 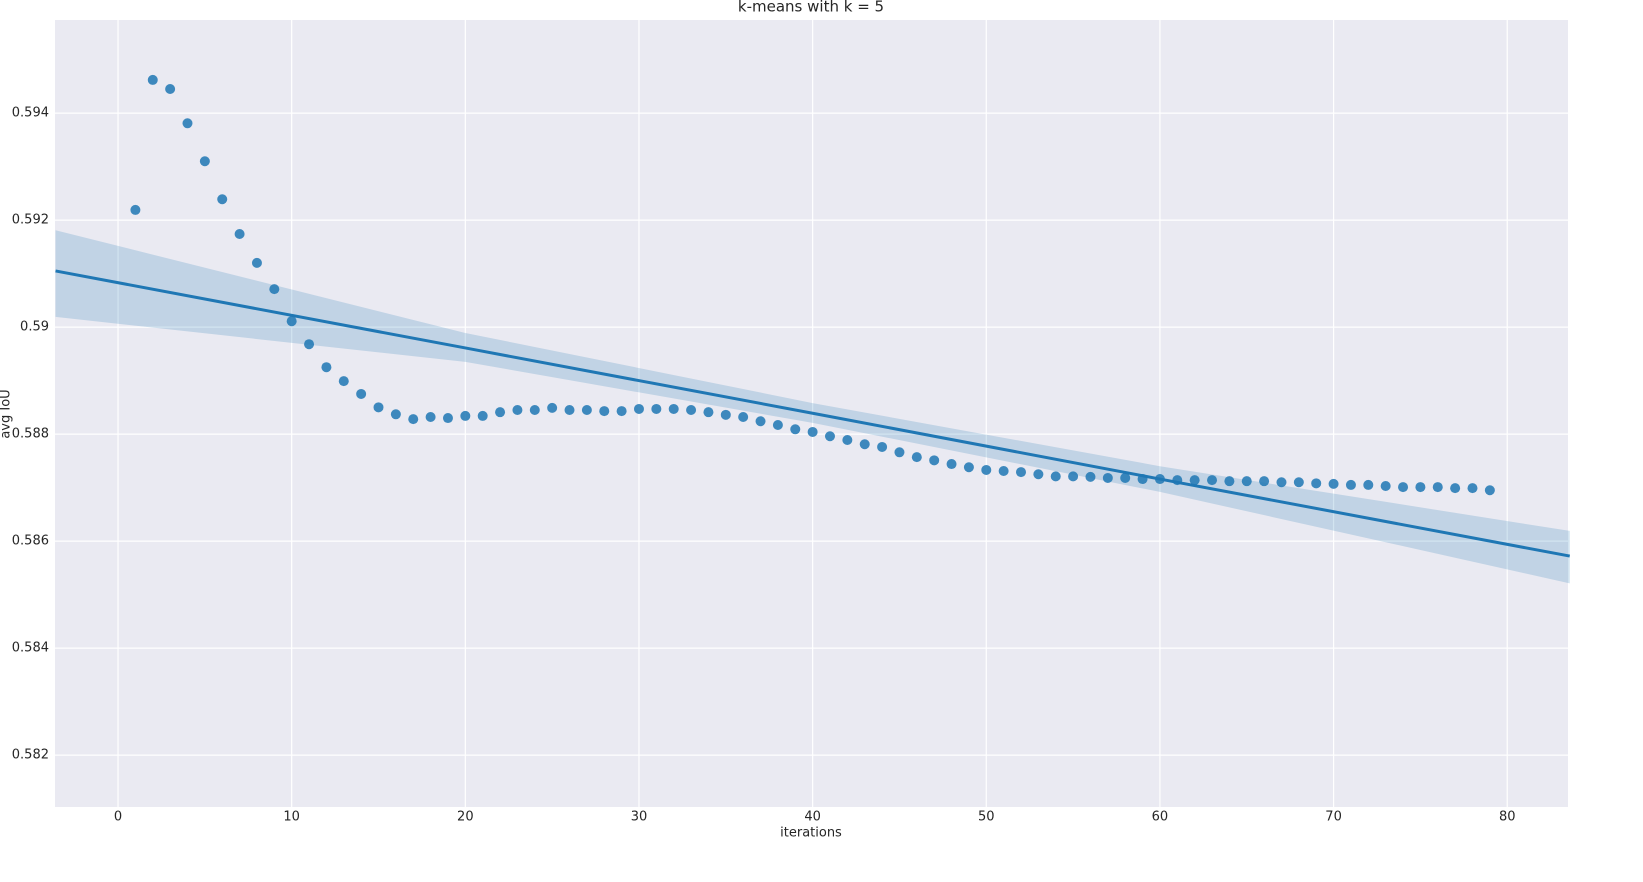 What do you see at coordinates (986, 817) in the screenshot?
I see `x-tick-label: 50` at bounding box center [986, 817].